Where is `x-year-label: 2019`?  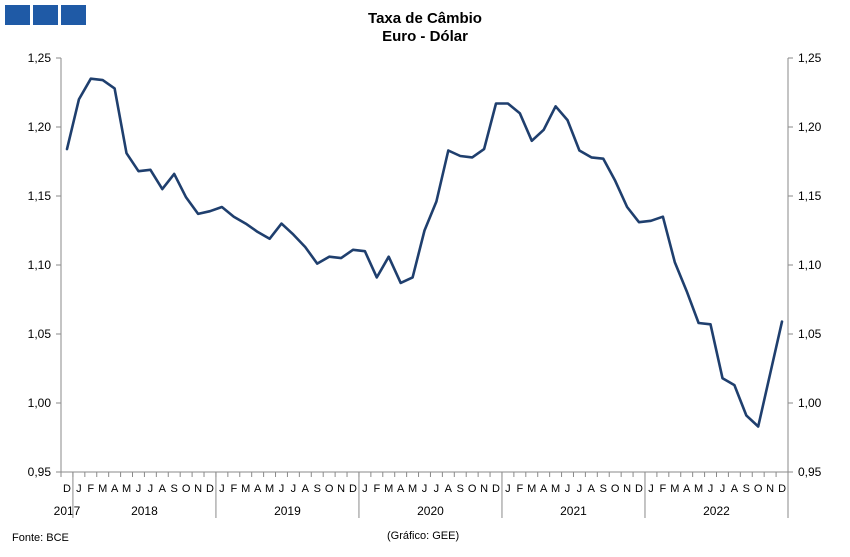
x-year-label: 2019 is located at coordinates (287, 511).